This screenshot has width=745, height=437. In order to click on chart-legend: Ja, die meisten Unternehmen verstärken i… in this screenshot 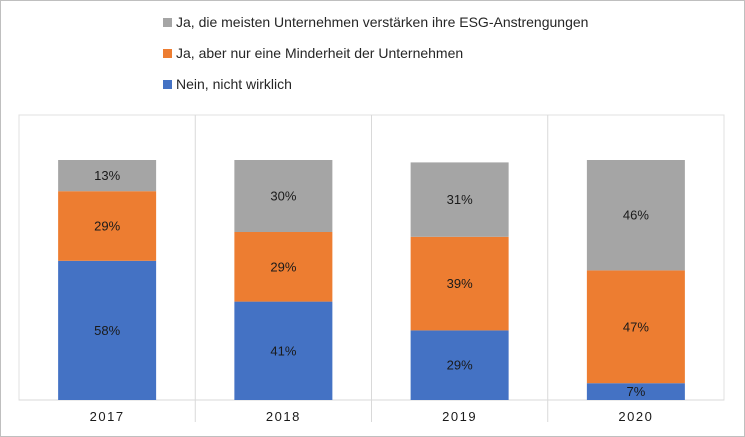, I will do `click(375, 57)`.